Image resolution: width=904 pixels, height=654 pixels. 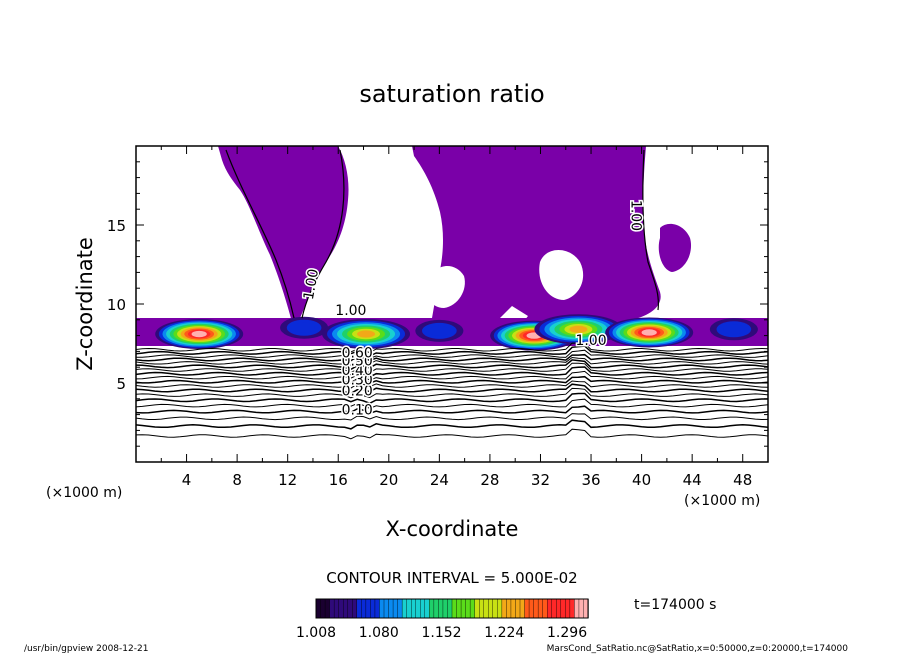 I want to click on colorbar-frame, so click(x=452, y=608).